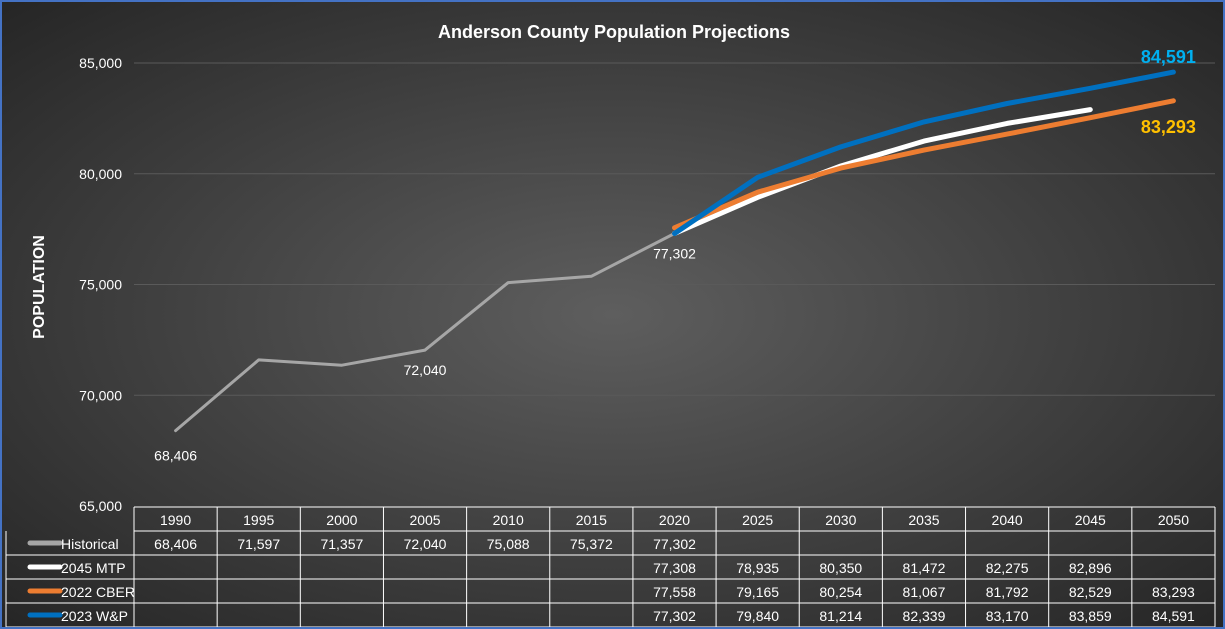 The image size is (1225, 629). Describe the element at coordinates (175, 520) in the screenshot. I see `x-tick-label: 1990` at that location.